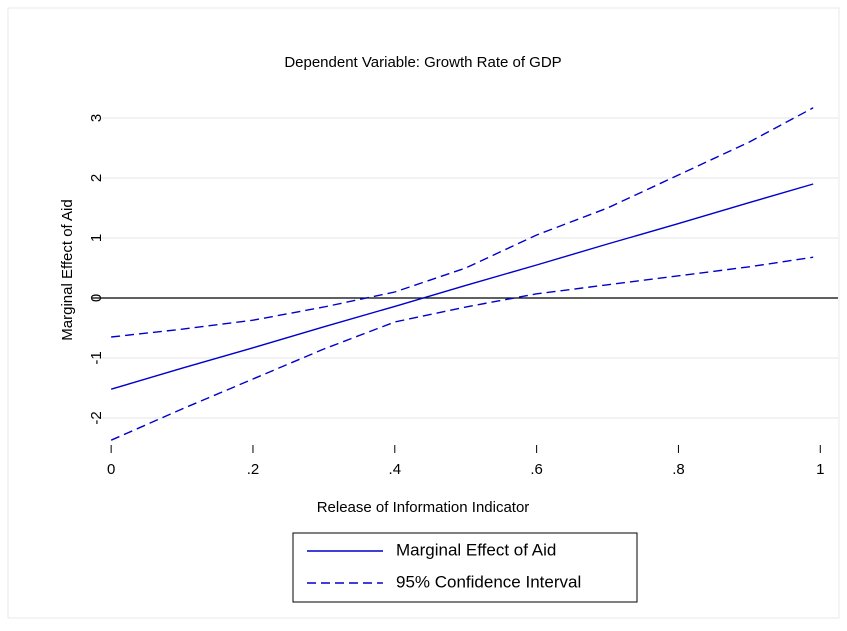 The width and height of the screenshot is (847, 631). I want to click on x-tick-label: 1, so click(820, 469).